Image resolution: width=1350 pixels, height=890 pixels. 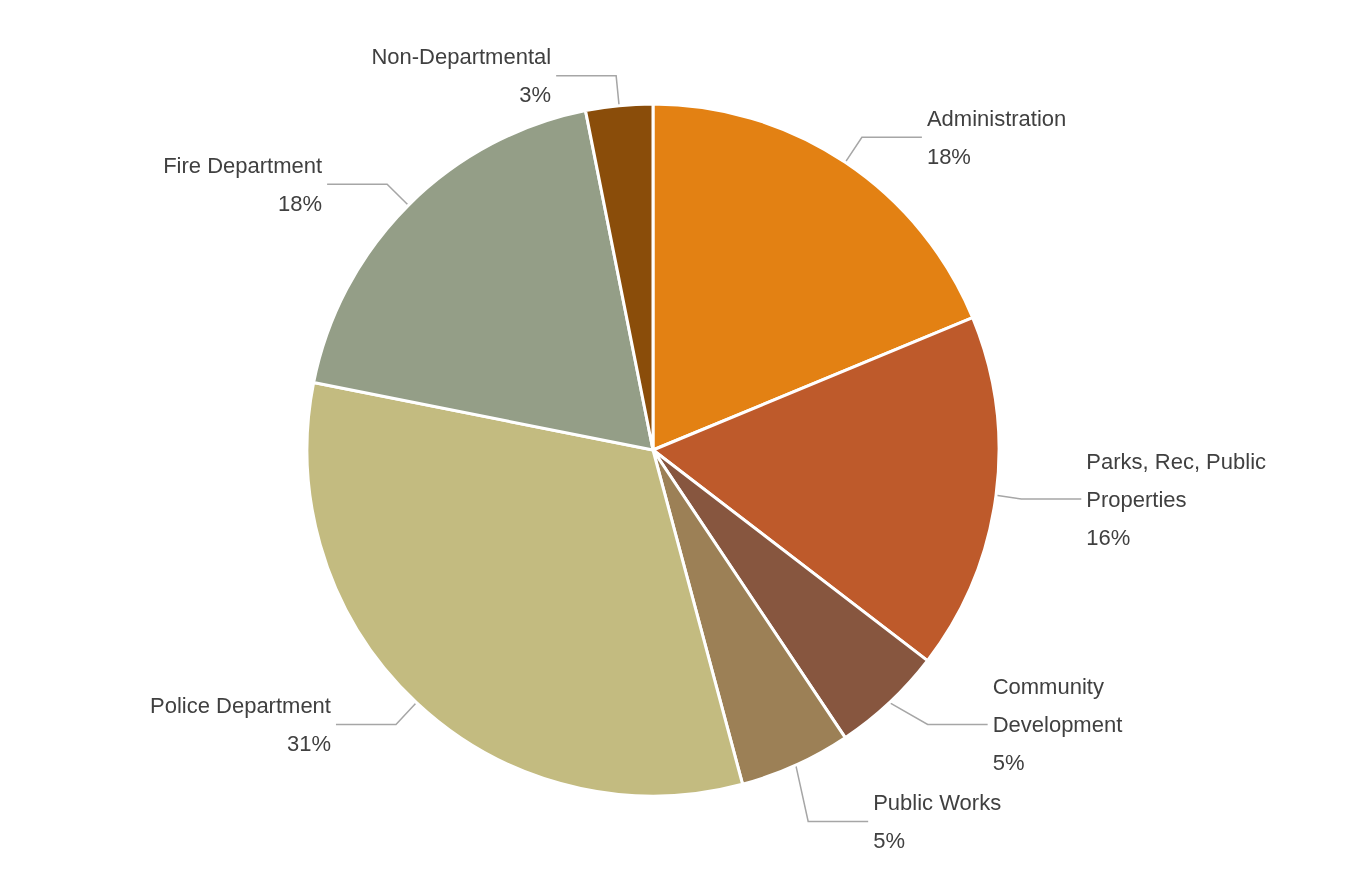 I want to click on slice-label: Community Development, so click(x=1057, y=705).